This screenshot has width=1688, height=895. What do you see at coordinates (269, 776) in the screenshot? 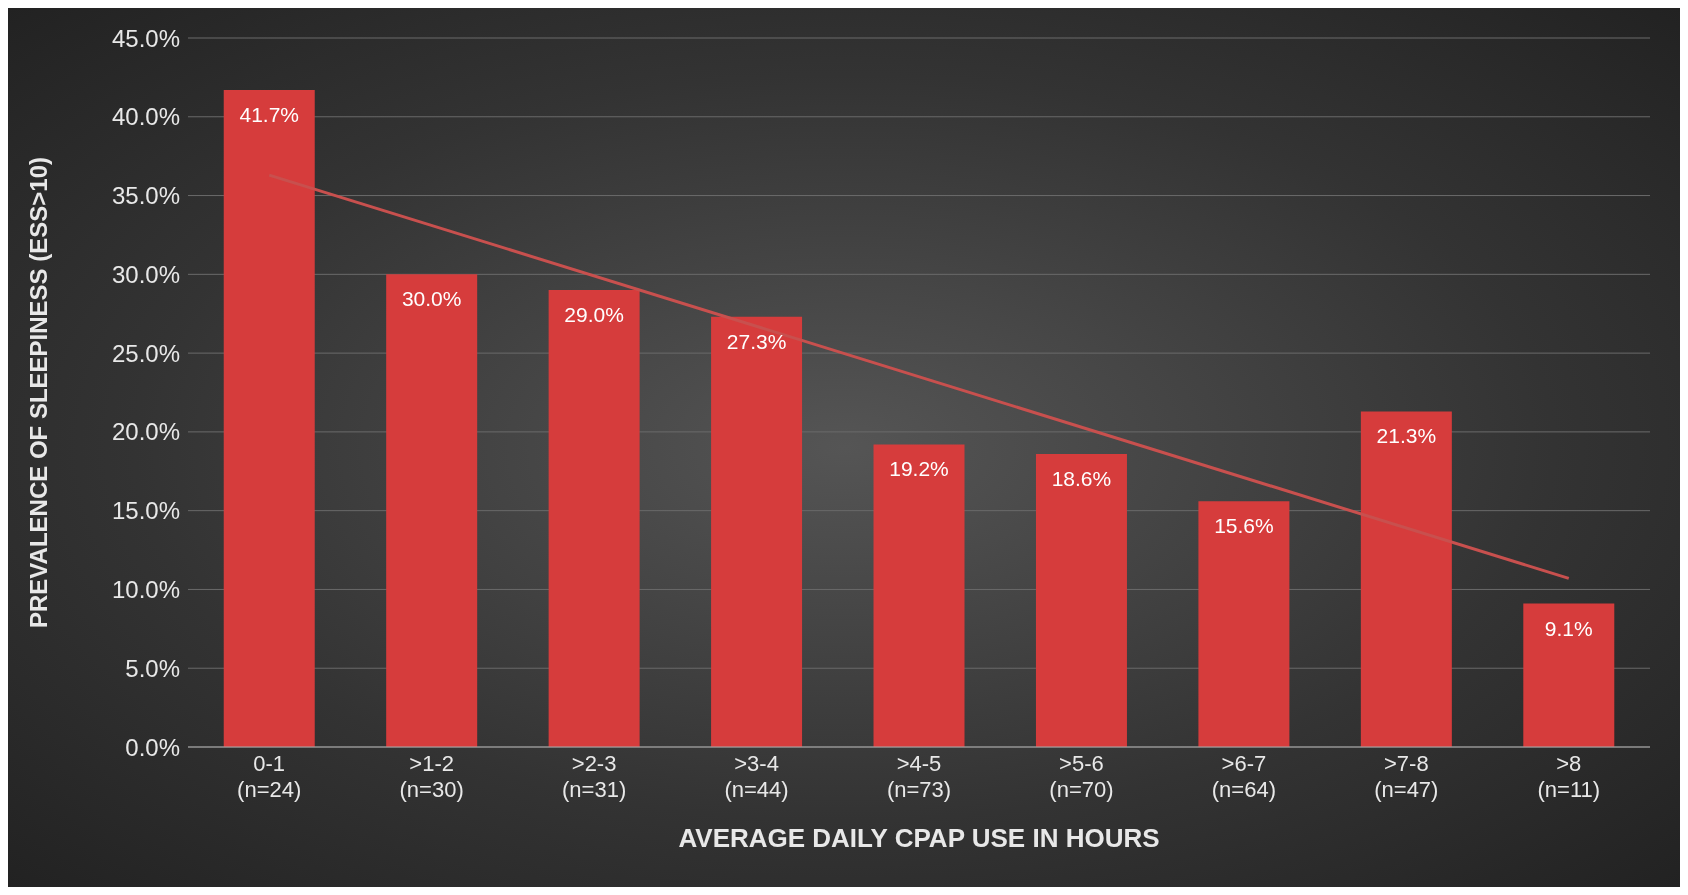
I see `x-tick-label: 0-1 (n=24)` at bounding box center [269, 776].